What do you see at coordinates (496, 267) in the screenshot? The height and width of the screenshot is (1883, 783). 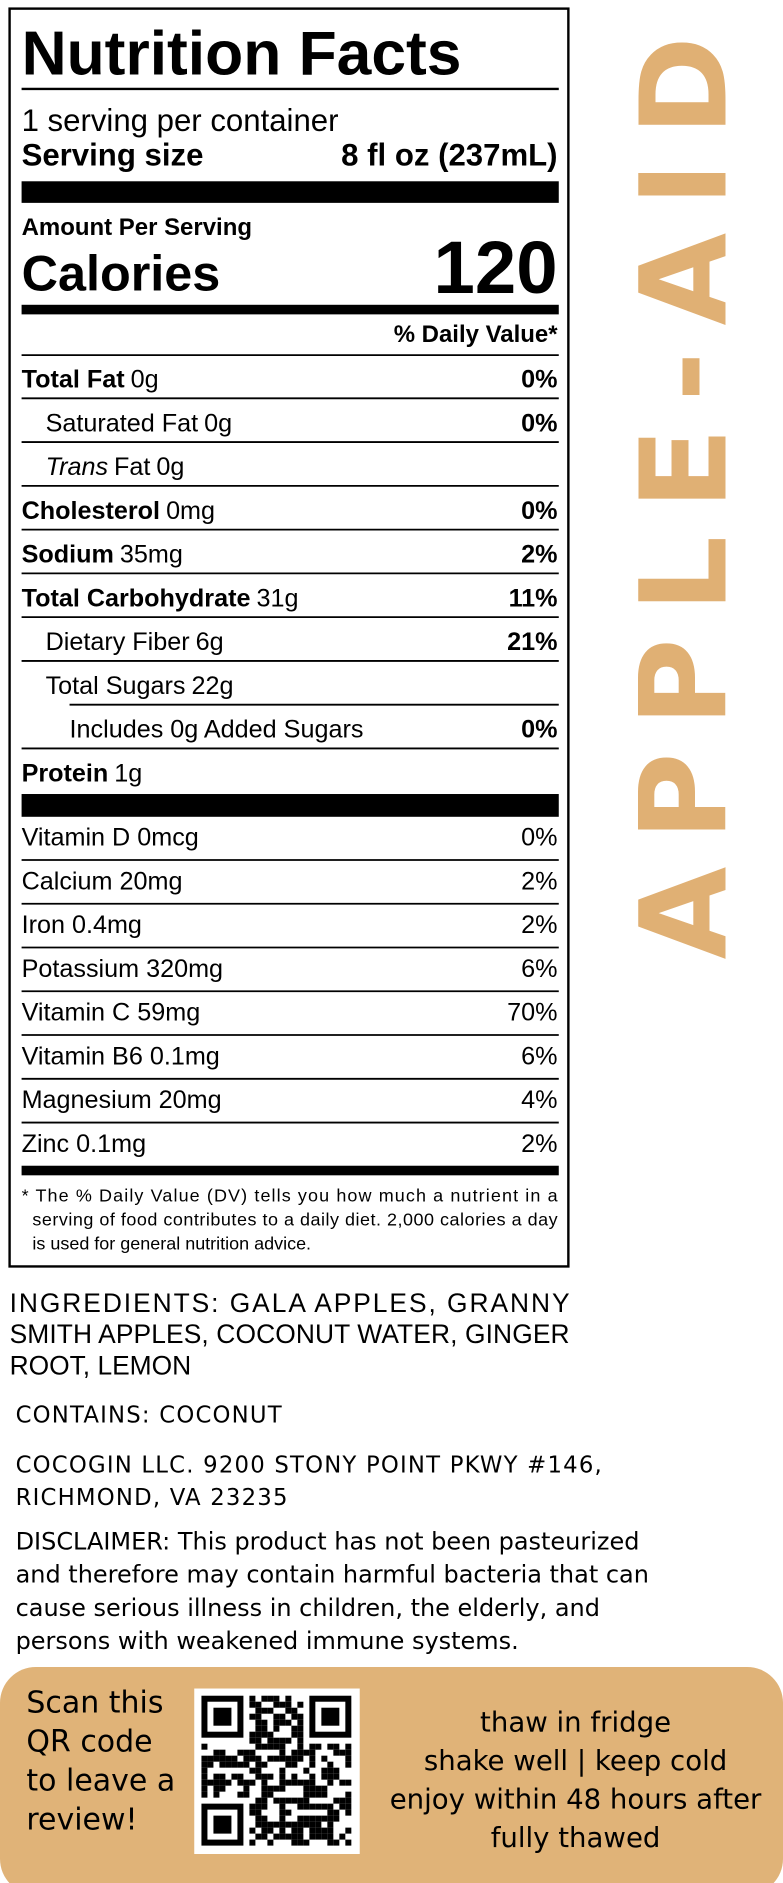 I see `calories: 120` at bounding box center [496, 267].